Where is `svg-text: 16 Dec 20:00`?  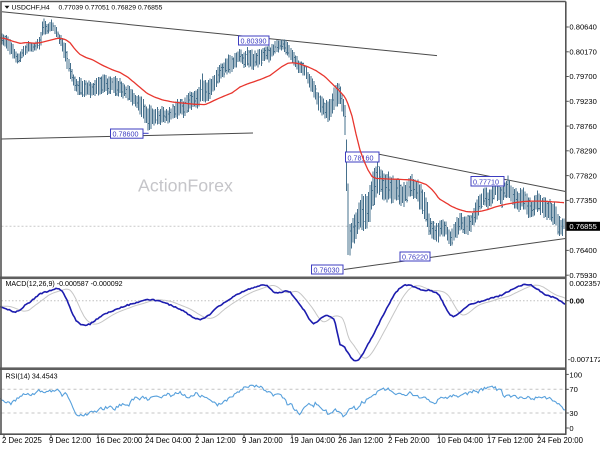 svg-text: 16 Dec 20:00 is located at coordinates (119, 440).